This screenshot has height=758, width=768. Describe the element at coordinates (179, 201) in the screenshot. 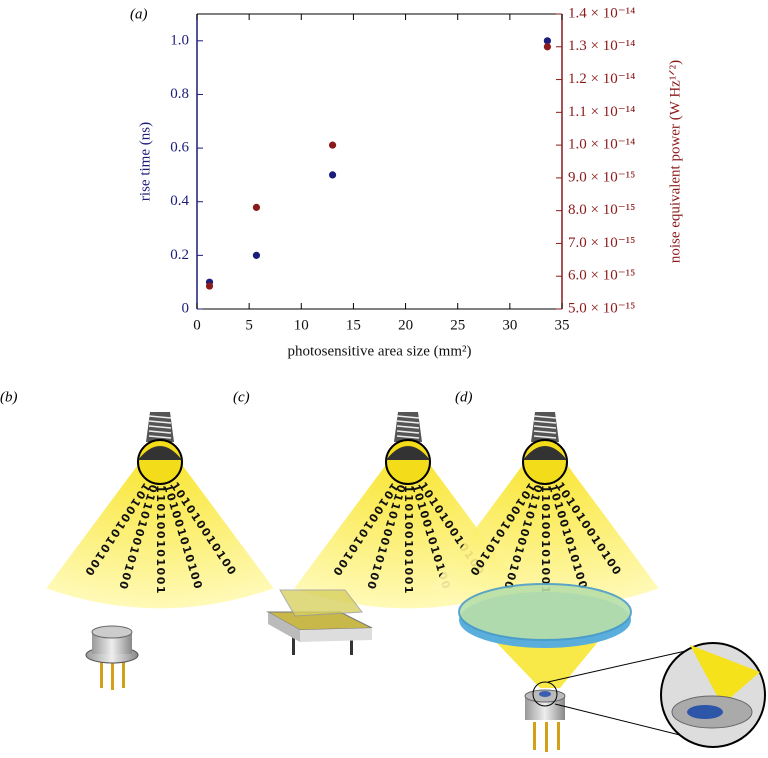

I see `y-tick-label: 0.4` at that location.